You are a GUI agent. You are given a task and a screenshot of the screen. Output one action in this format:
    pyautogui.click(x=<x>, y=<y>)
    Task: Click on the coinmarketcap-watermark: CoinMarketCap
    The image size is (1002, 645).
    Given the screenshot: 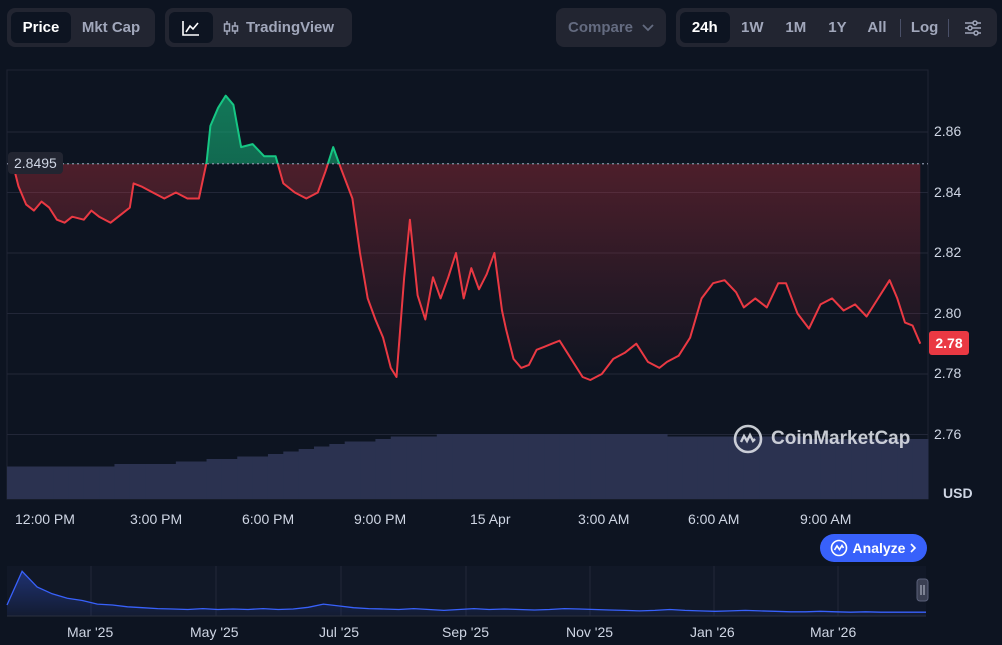 What is the action you would take?
    pyautogui.click(x=821, y=439)
    